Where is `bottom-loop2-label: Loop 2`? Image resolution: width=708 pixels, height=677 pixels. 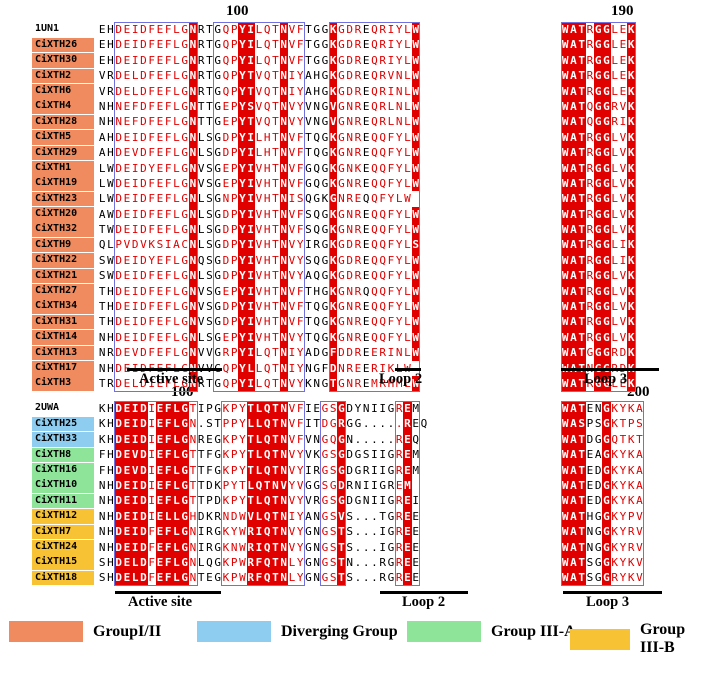 bottom-loop2-label: Loop 2 is located at coordinates (424, 602).